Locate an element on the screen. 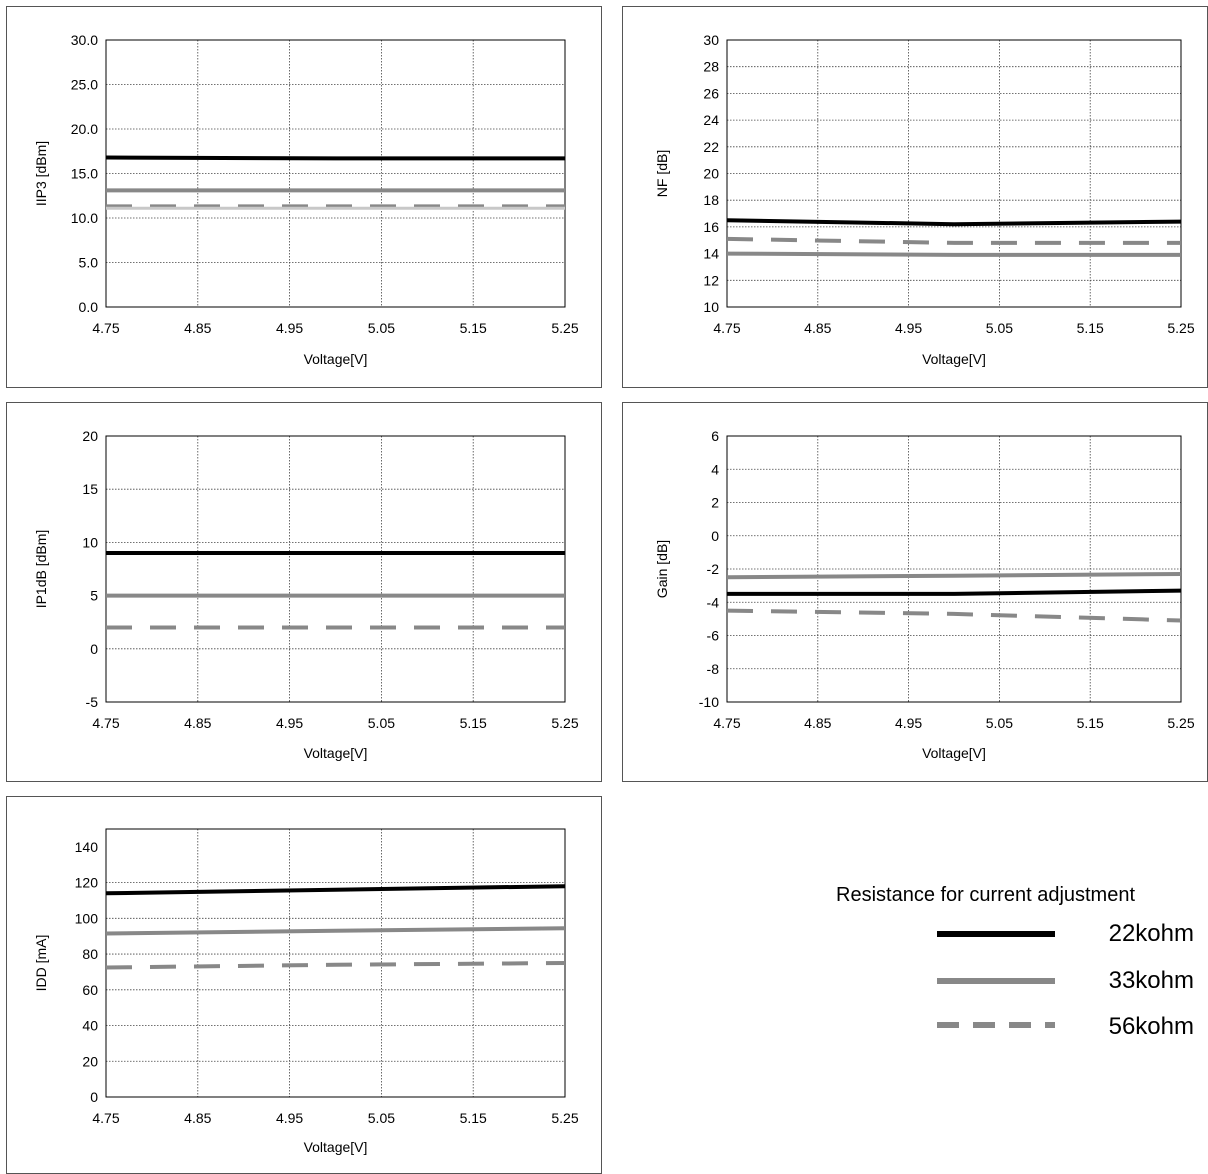 Image resolution: width=1208 pixels, height=1174 pixels. legend-item-22kohm: 22kohm is located at coordinates (1015, 940).